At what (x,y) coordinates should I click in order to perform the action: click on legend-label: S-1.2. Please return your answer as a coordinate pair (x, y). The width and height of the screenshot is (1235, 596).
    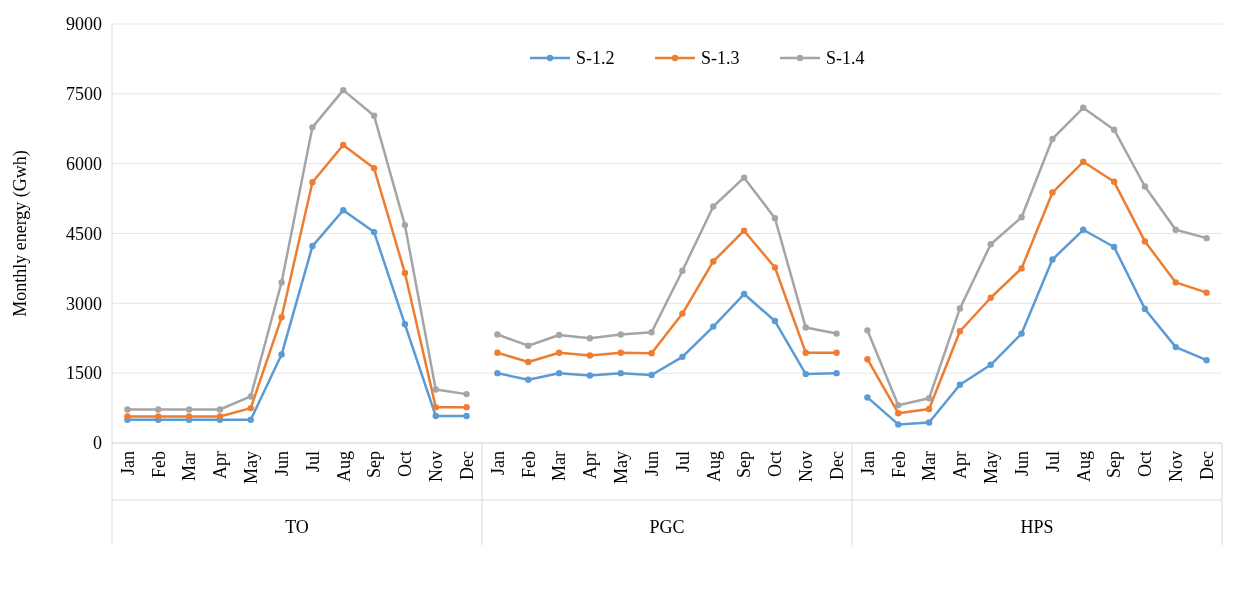
    Looking at the image, I should click on (595, 58).